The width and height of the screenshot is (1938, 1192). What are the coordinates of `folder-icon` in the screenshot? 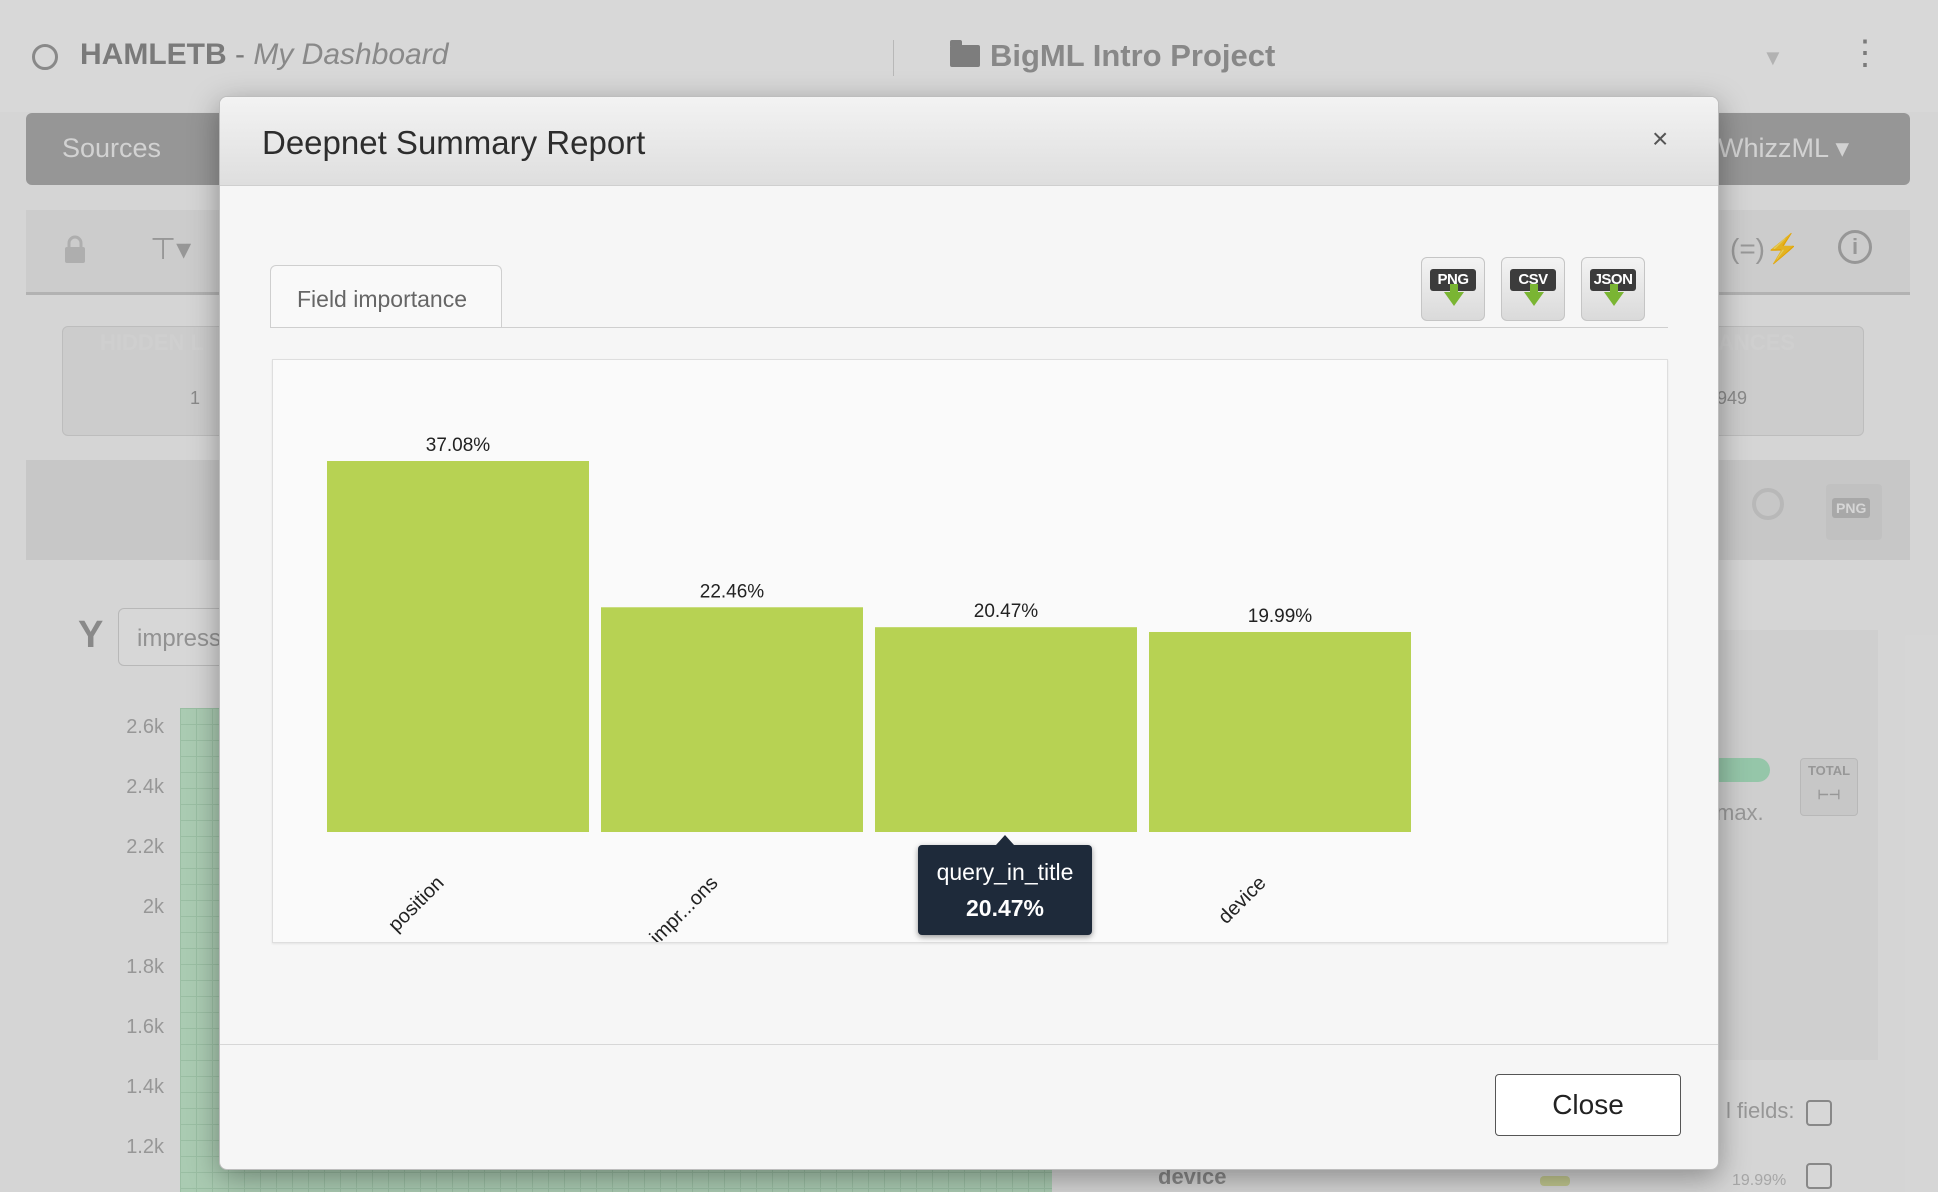 It's located at (965, 53).